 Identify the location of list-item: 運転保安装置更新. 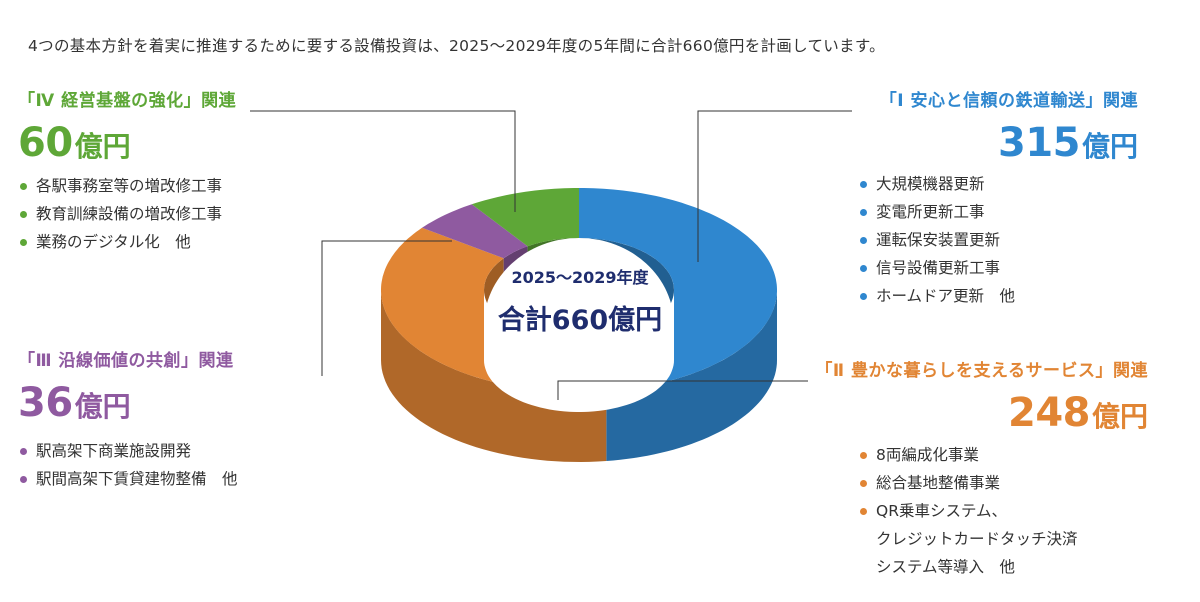
(936, 240).